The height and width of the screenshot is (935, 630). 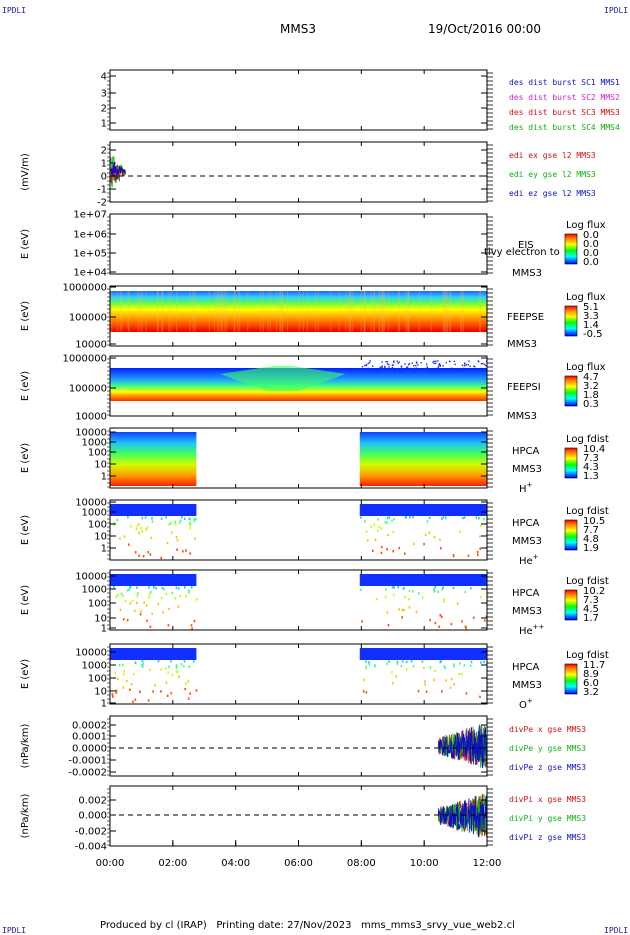 I want to click on corner-label-top-right: IPDLI, so click(x=616, y=10).